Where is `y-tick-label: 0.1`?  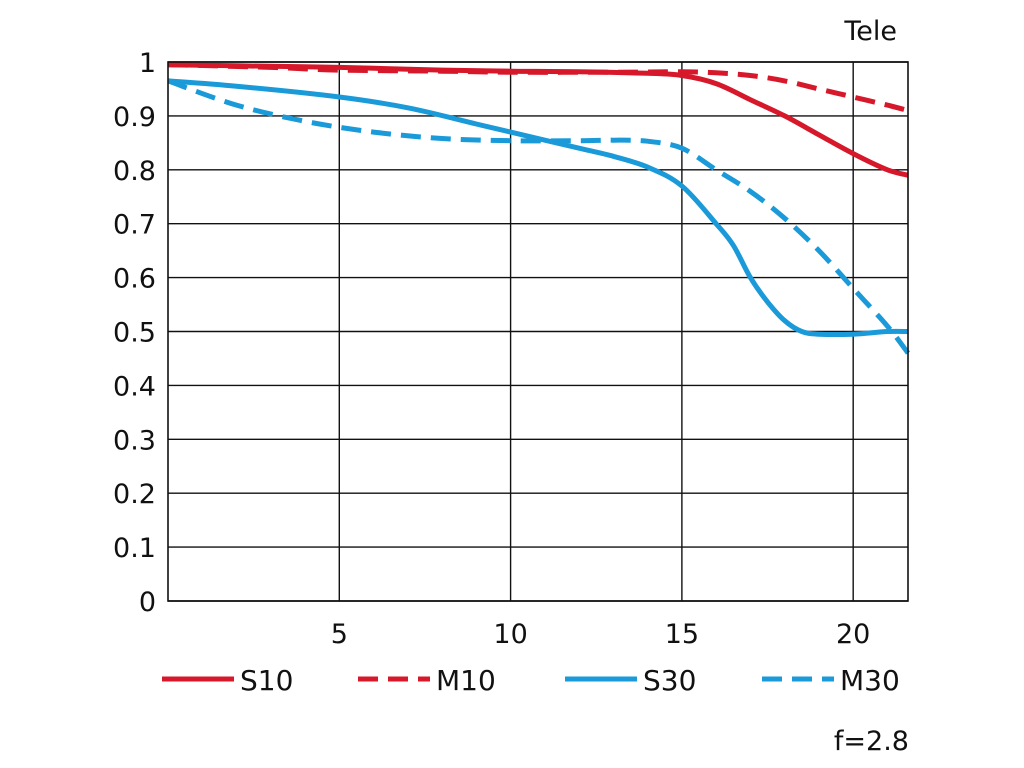
y-tick-label: 0.1 is located at coordinates (134, 548).